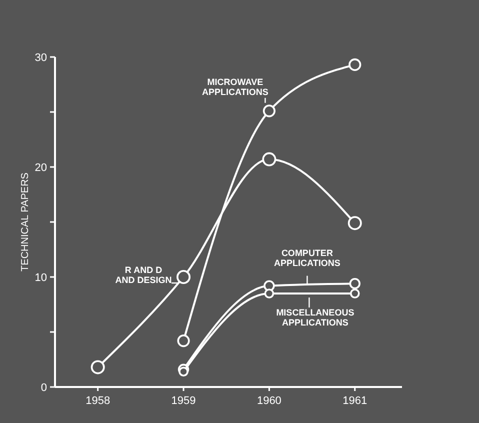 This screenshot has width=479, height=423. Describe the element at coordinates (40, 278) in the screenshot. I see `y-tick-label: 10` at that location.